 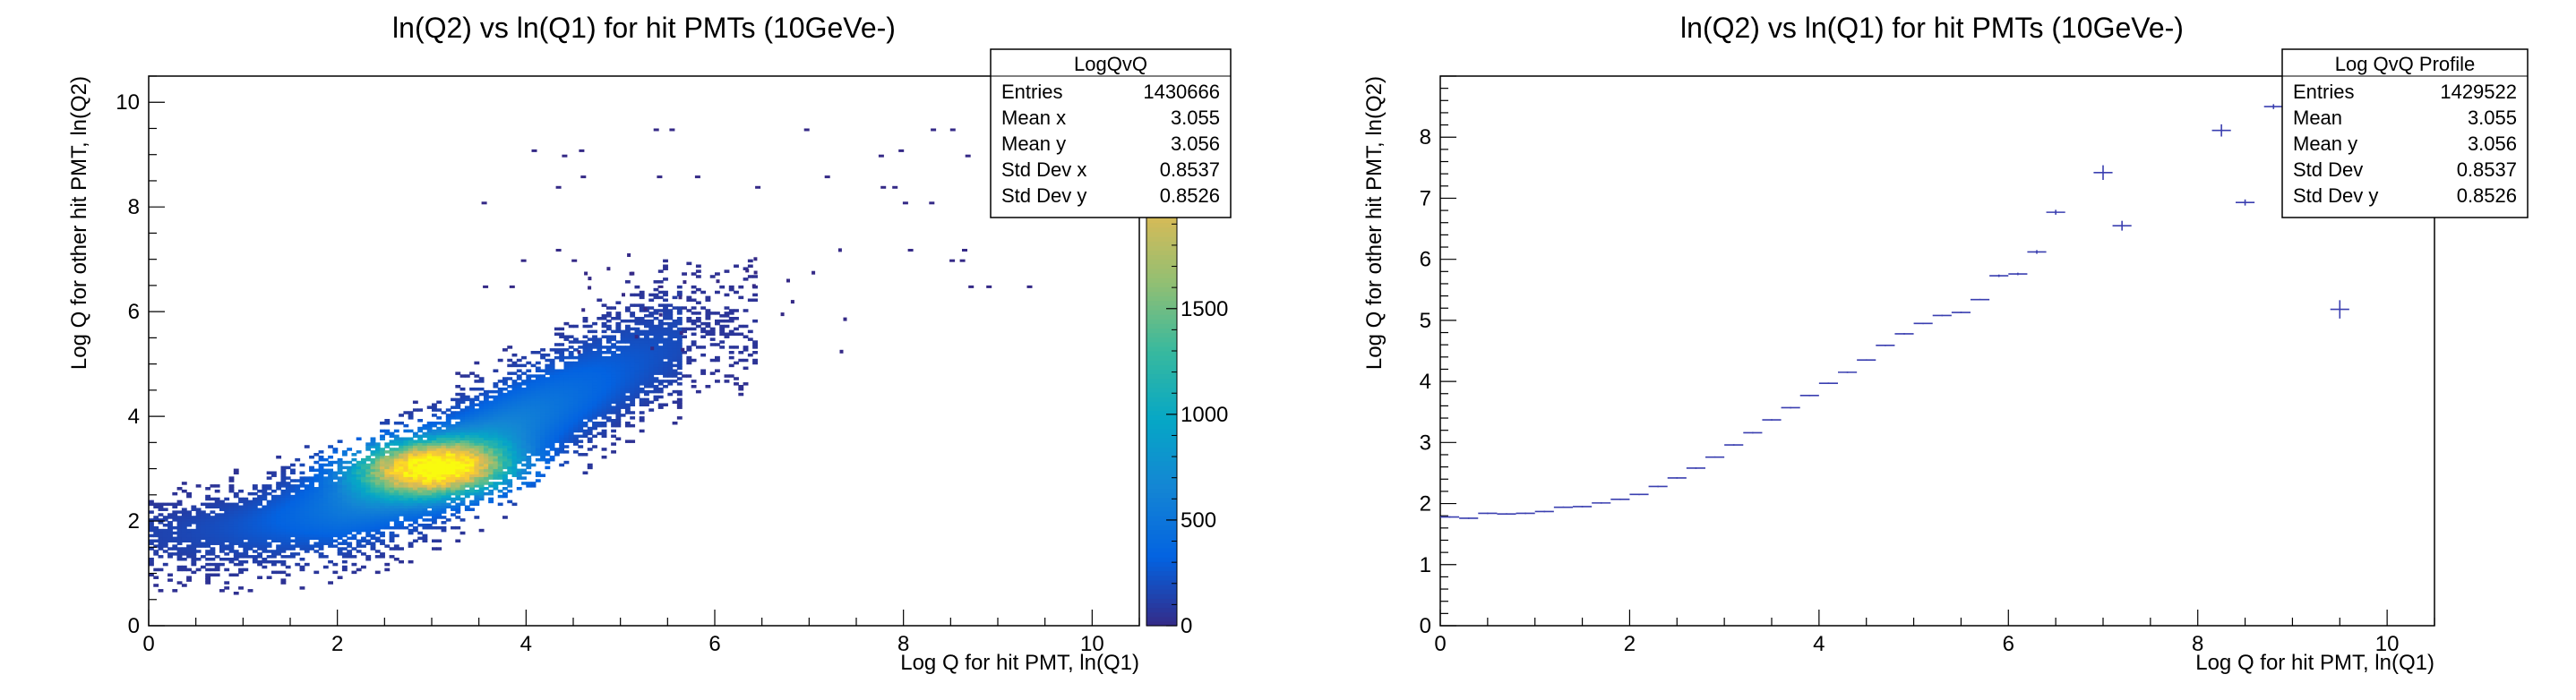 I want to click on stats-label: Mean y, so click(x=1033, y=143).